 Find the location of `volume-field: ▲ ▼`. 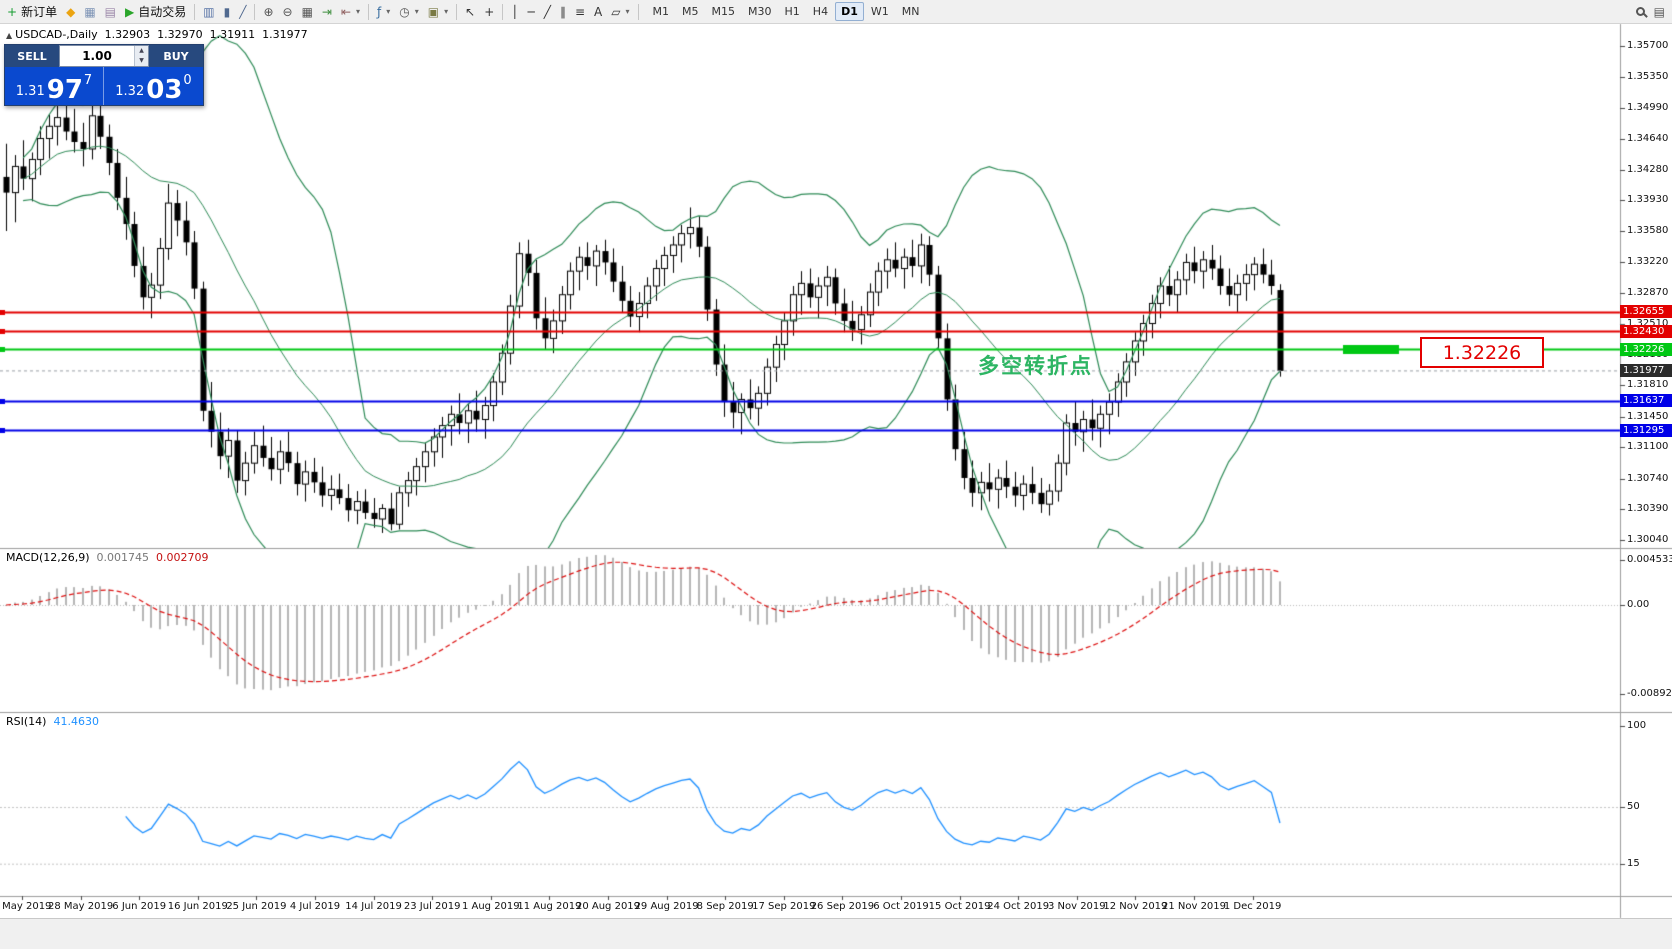

volume-field: ▲ ▼ is located at coordinates (104, 56).